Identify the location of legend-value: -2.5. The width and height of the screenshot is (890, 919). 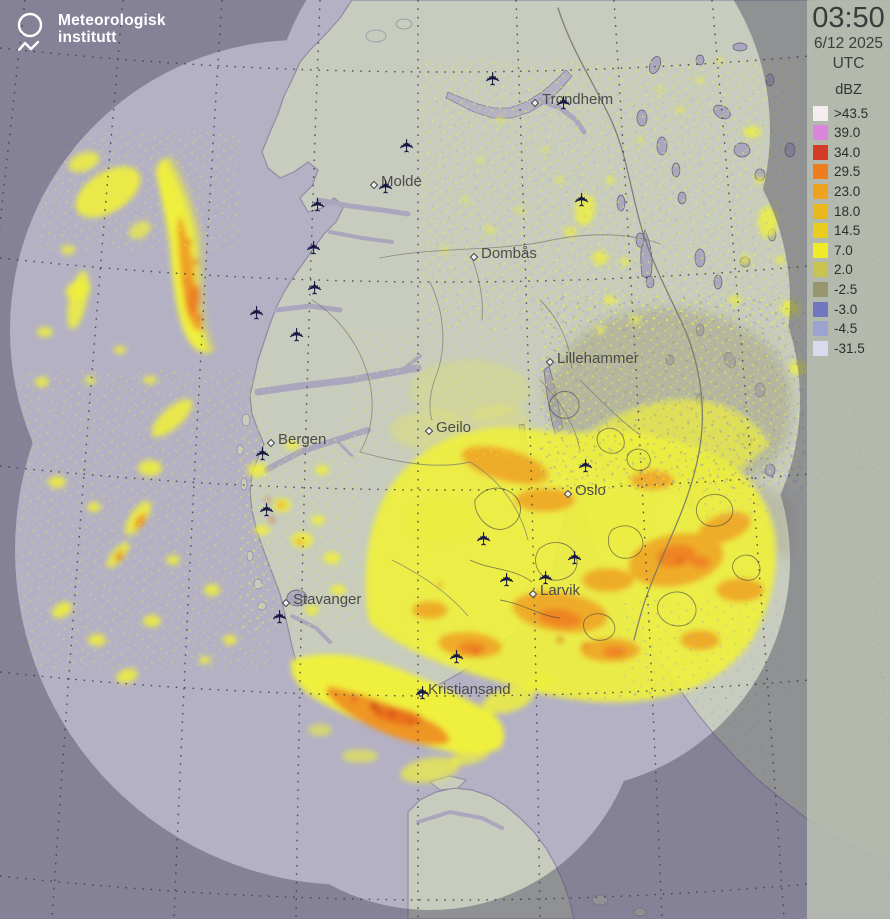
(846, 289).